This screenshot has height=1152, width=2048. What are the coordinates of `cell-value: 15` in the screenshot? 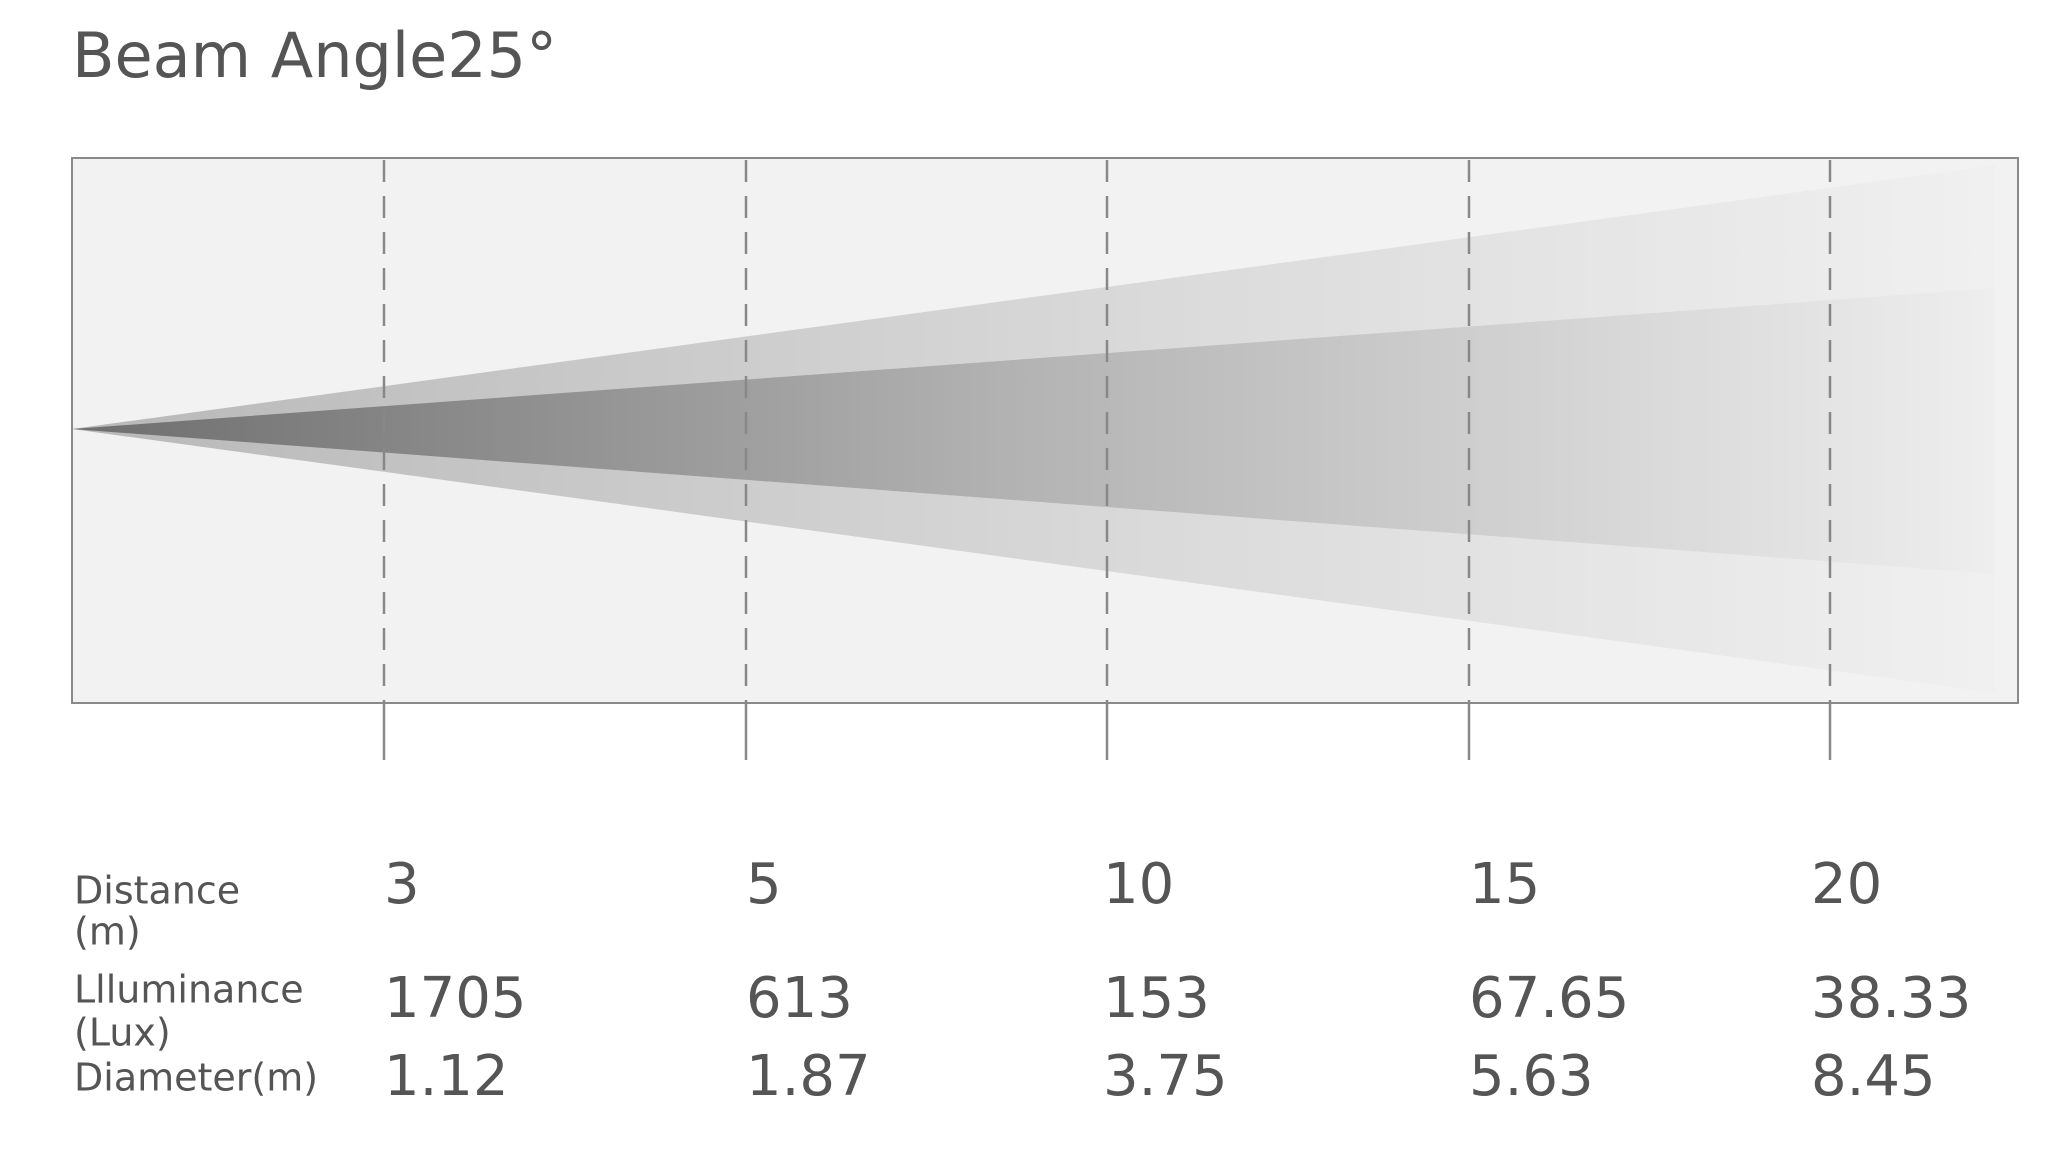 It's located at (1504, 884).